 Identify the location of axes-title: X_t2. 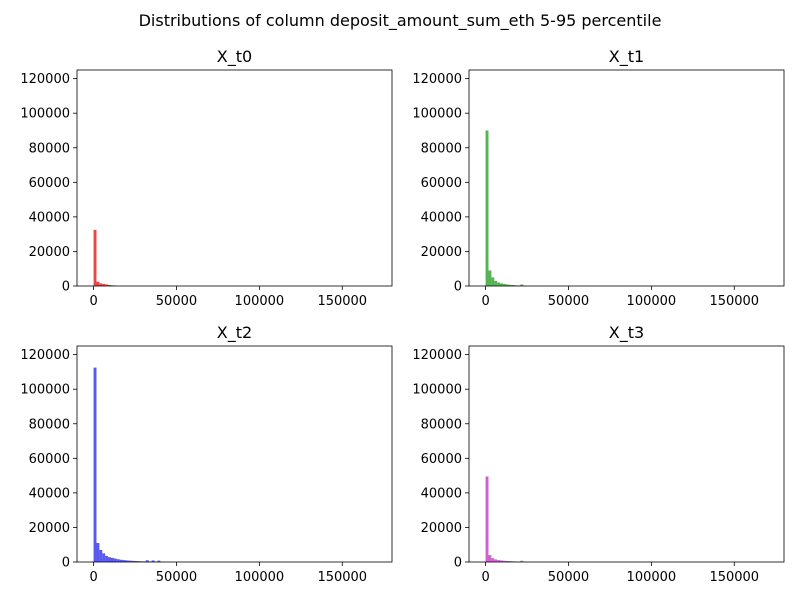
(234, 333).